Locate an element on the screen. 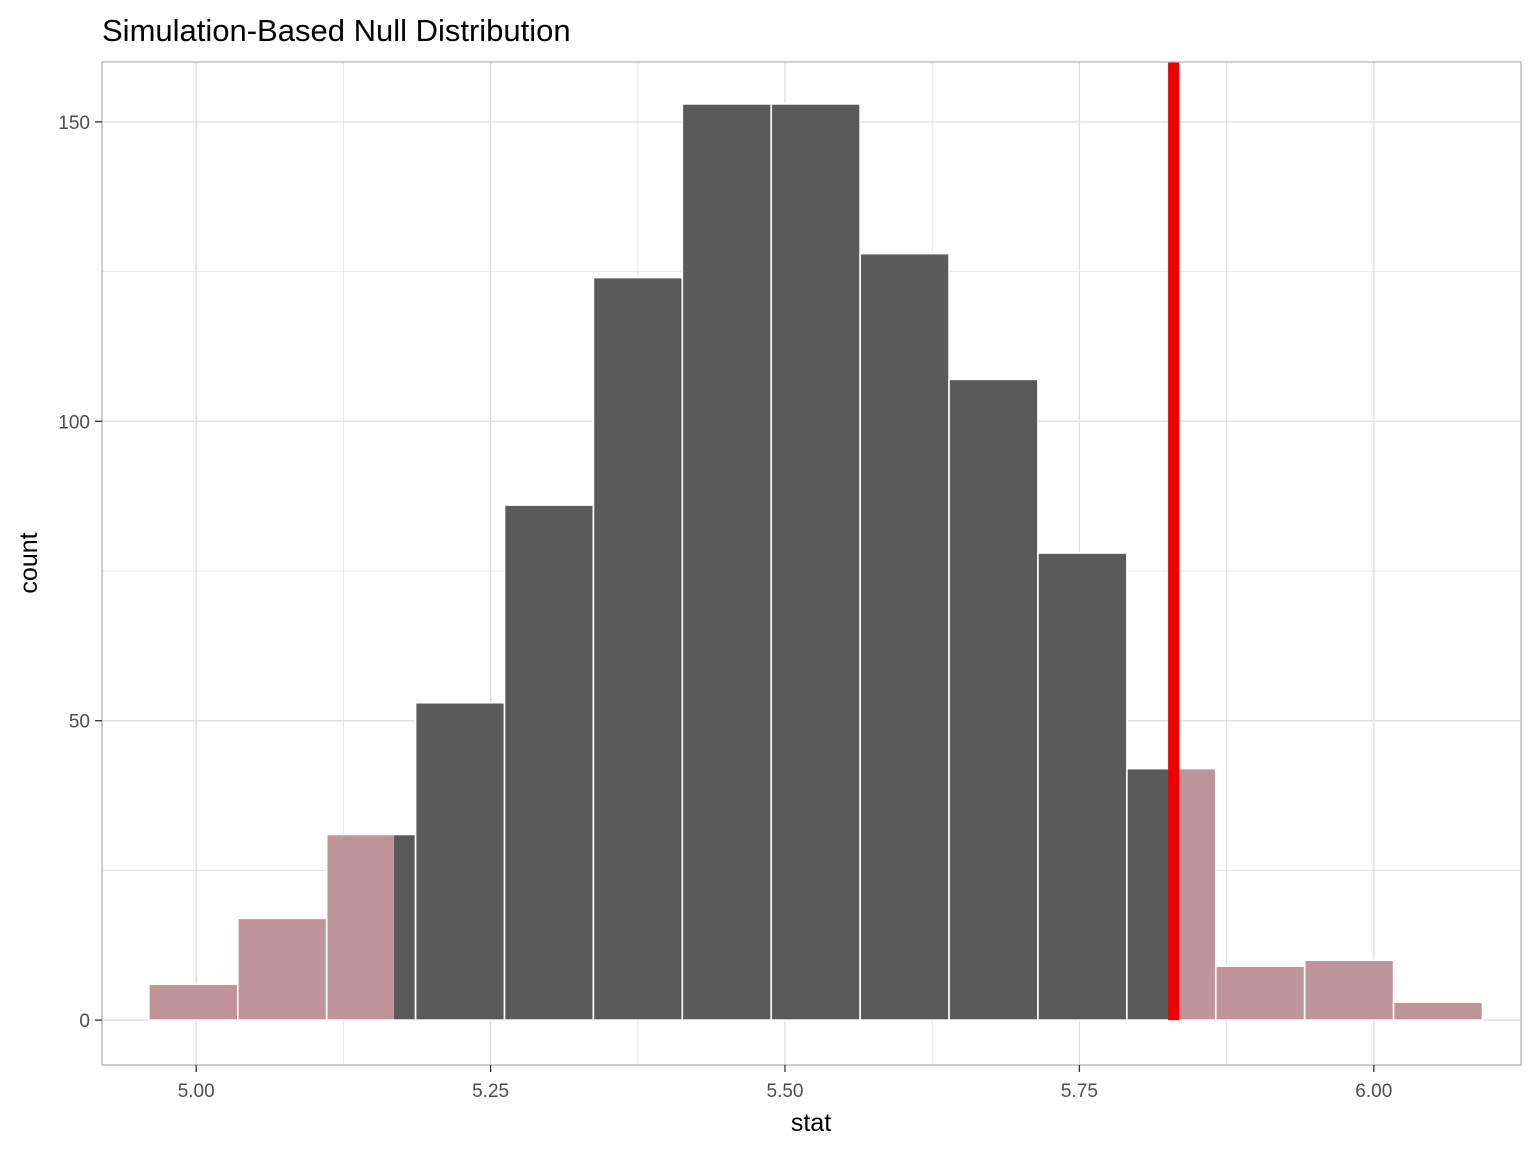 The height and width of the screenshot is (1152, 1536). x-tick-label: 5.00 is located at coordinates (196, 1091).